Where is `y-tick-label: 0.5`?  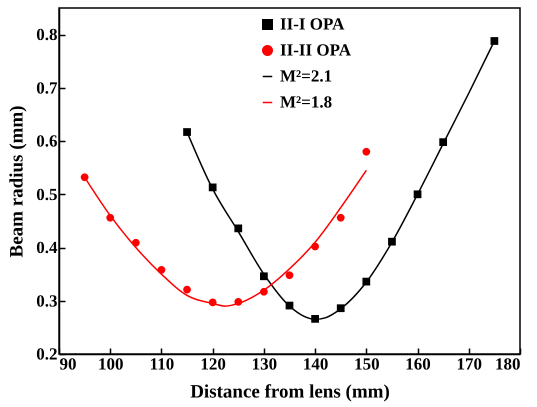 y-tick-label: 0.5 is located at coordinates (47, 194).